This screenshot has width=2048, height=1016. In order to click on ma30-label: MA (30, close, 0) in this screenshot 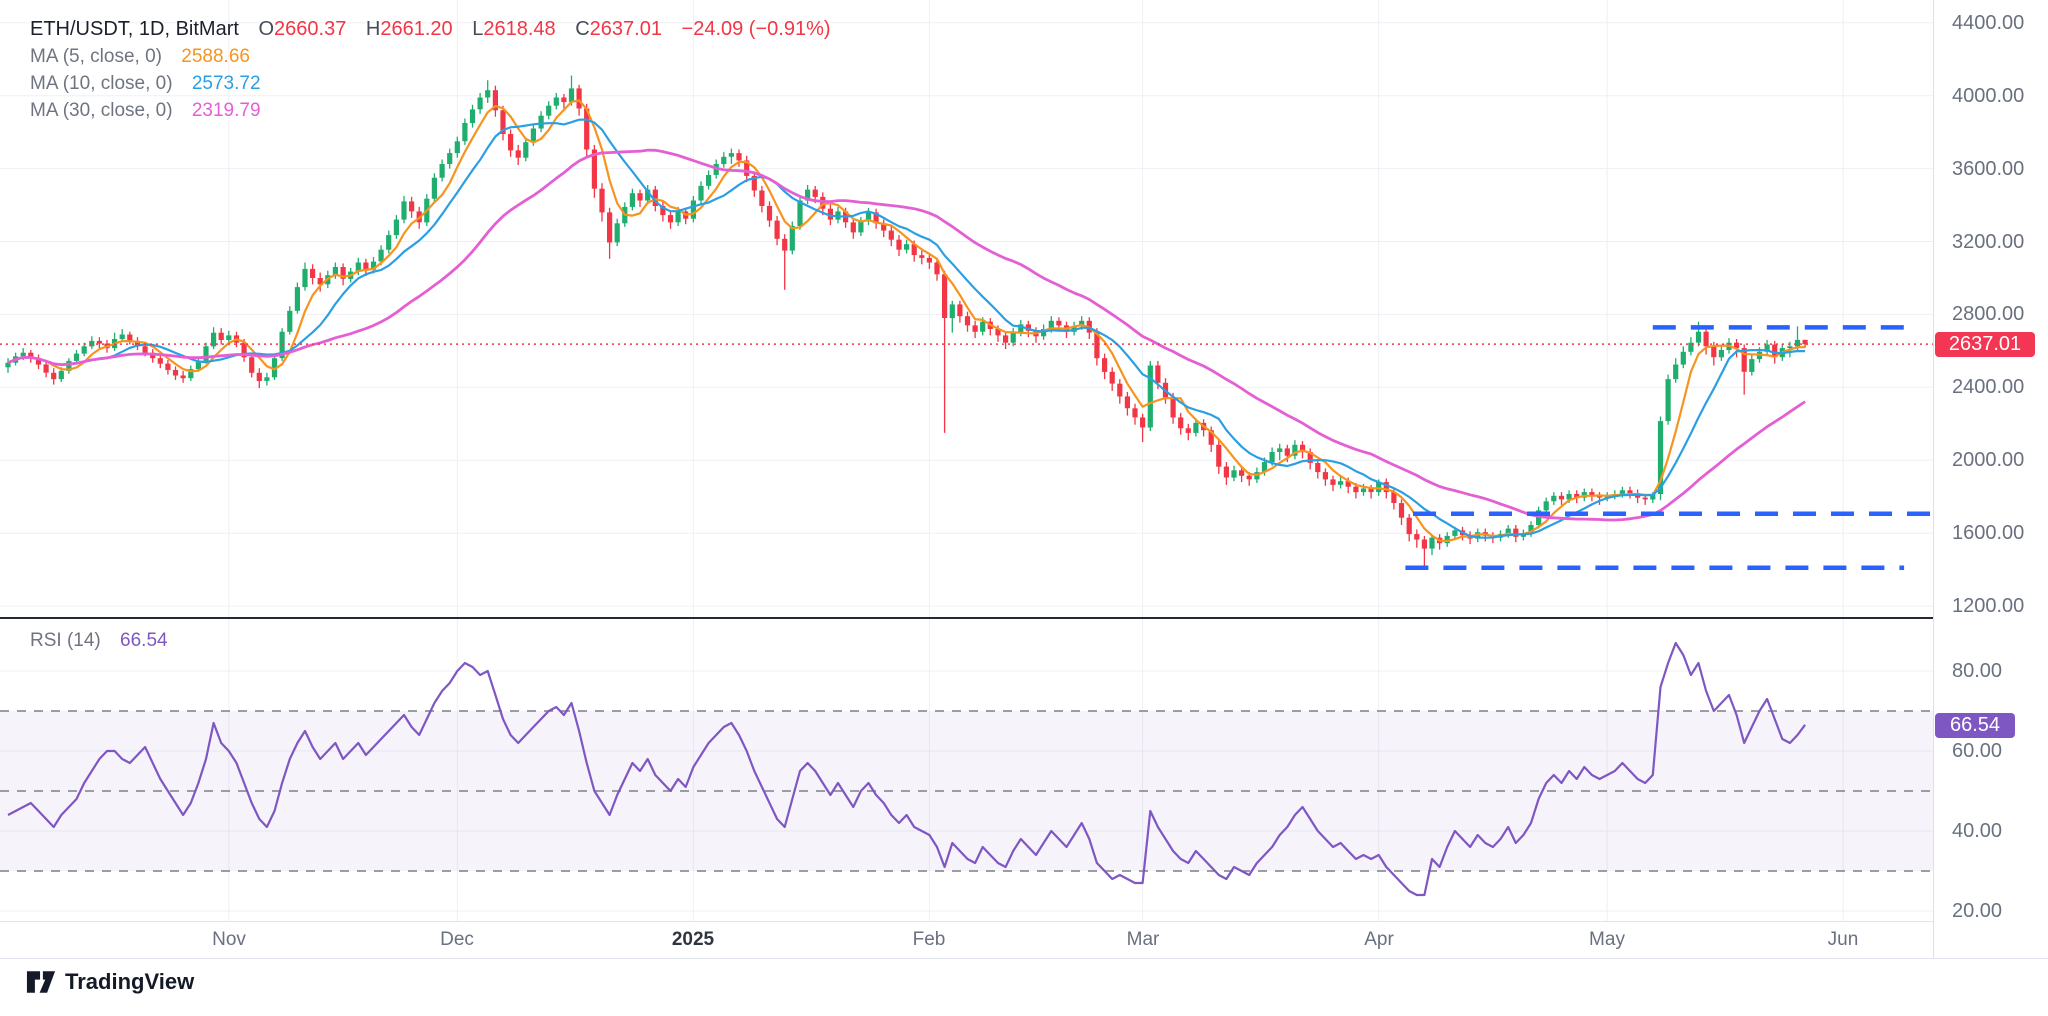, I will do `click(101, 110)`.